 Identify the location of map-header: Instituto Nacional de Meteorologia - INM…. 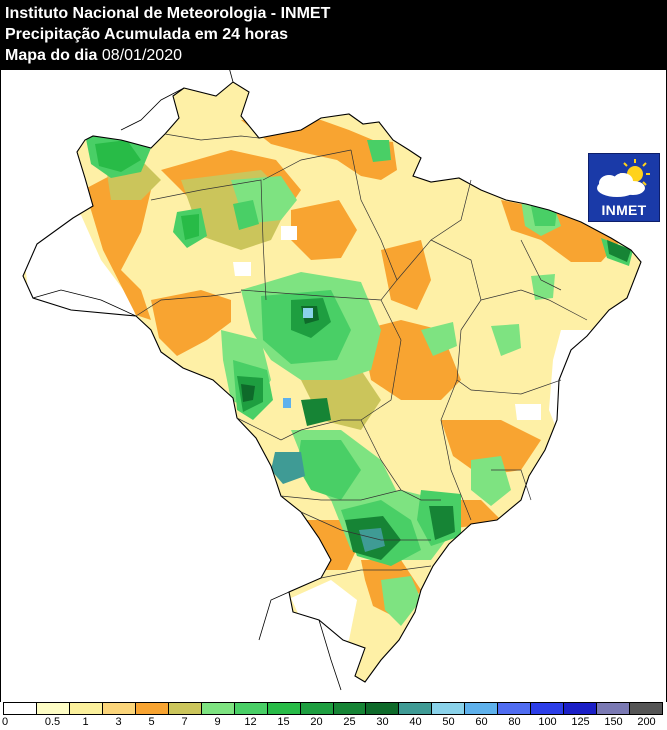
(333, 35).